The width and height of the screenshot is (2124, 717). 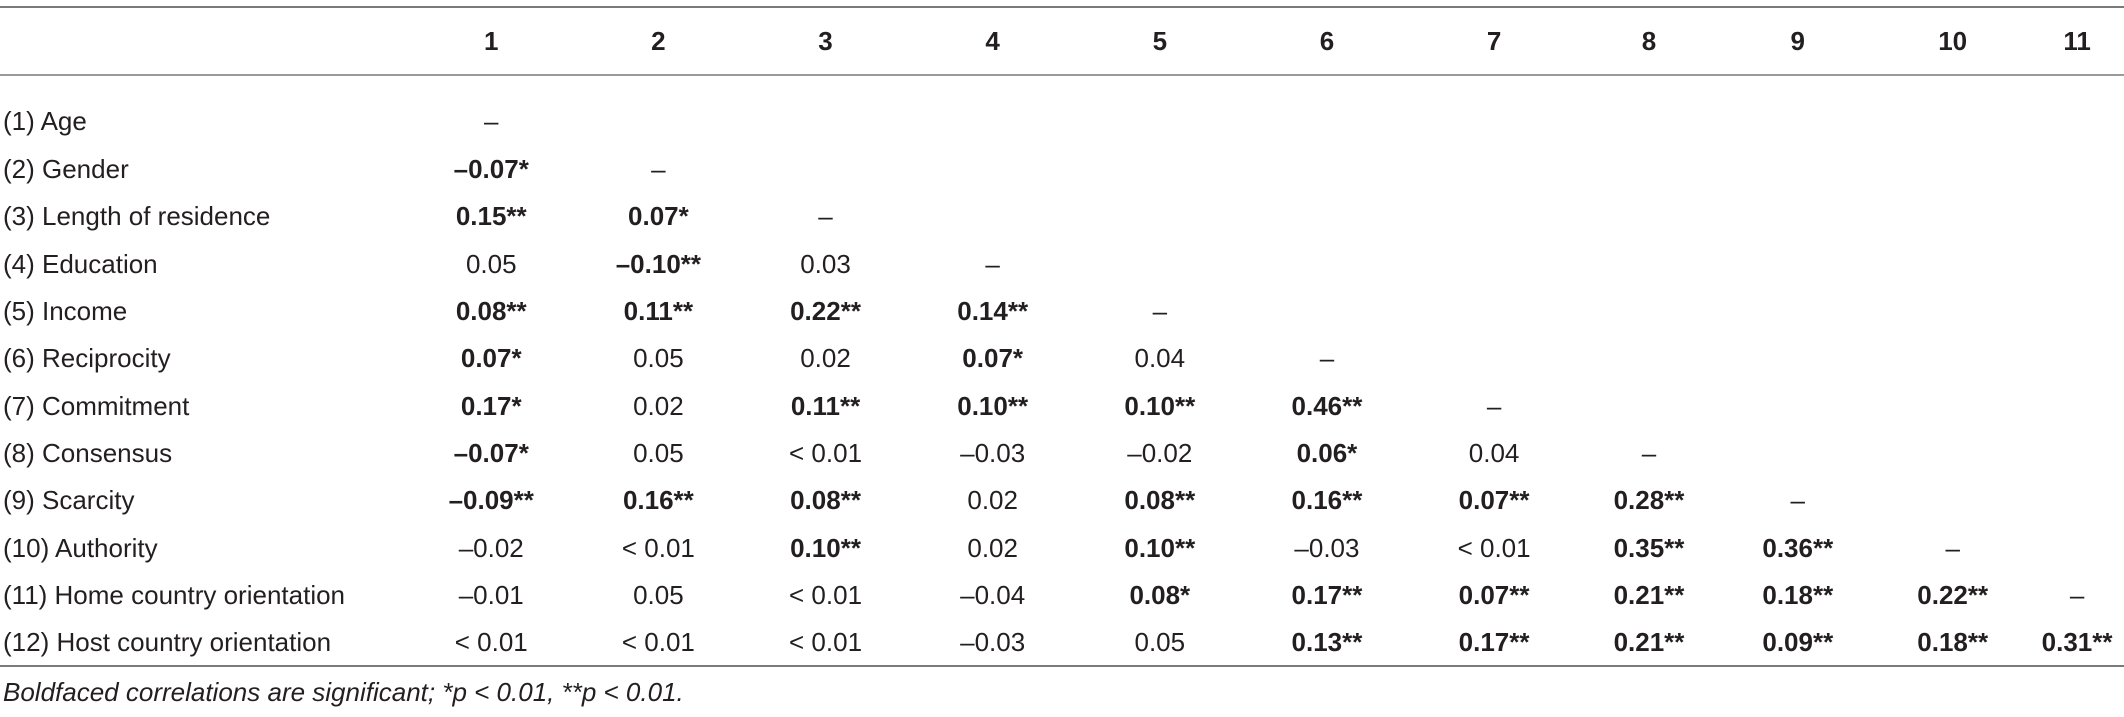 What do you see at coordinates (1160, 594) in the screenshot?
I see `correlation-cell: 0.08*` at bounding box center [1160, 594].